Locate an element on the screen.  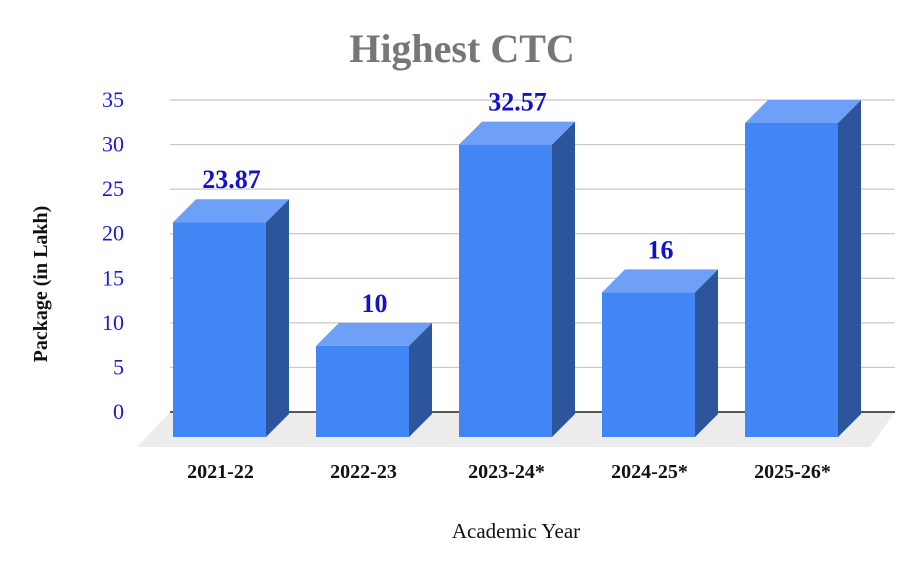
y-axis-ticks: 0 5 10 15 20 25 30 35 is located at coordinates (113, 255).